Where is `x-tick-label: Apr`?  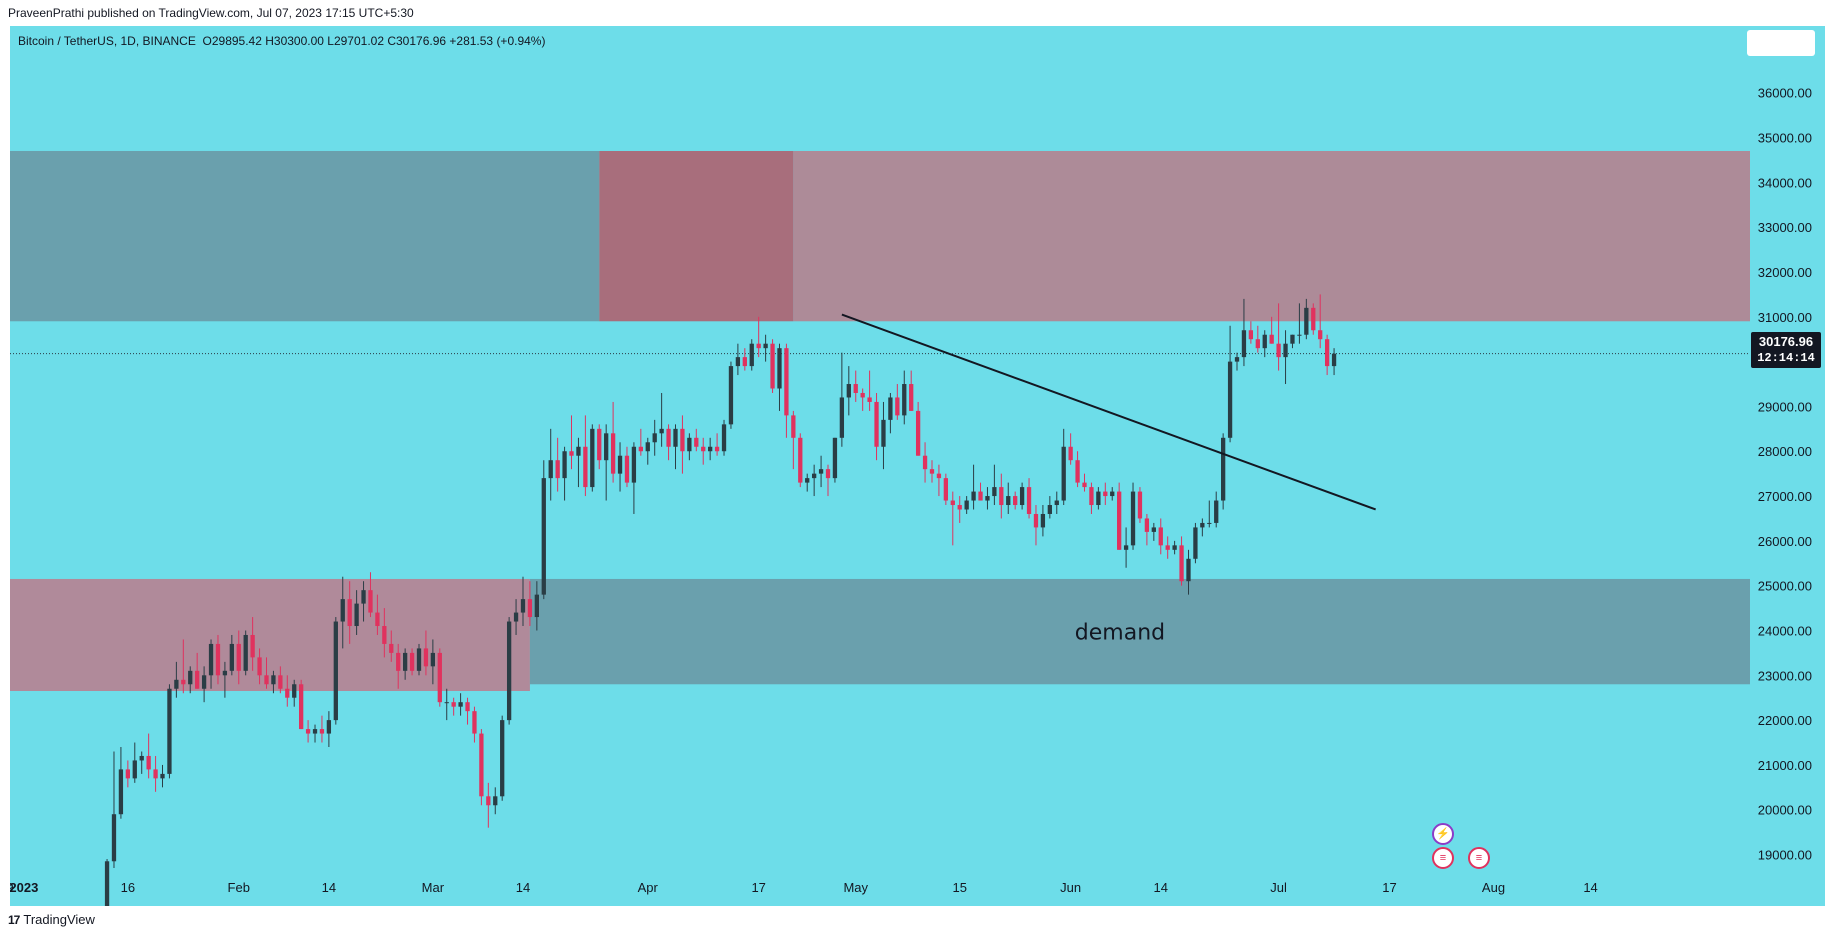
x-tick-label: Apr is located at coordinates (648, 887).